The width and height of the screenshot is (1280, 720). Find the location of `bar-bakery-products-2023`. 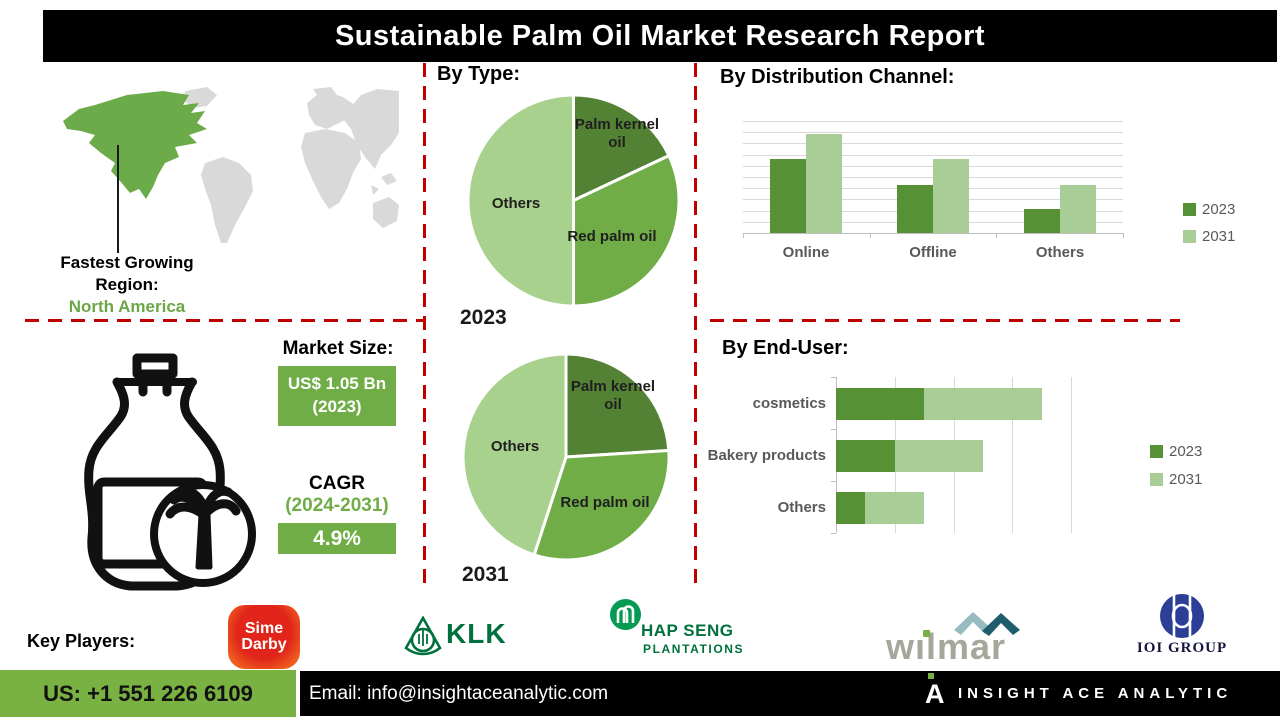

bar-bakery-products-2023 is located at coordinates (865, 456).